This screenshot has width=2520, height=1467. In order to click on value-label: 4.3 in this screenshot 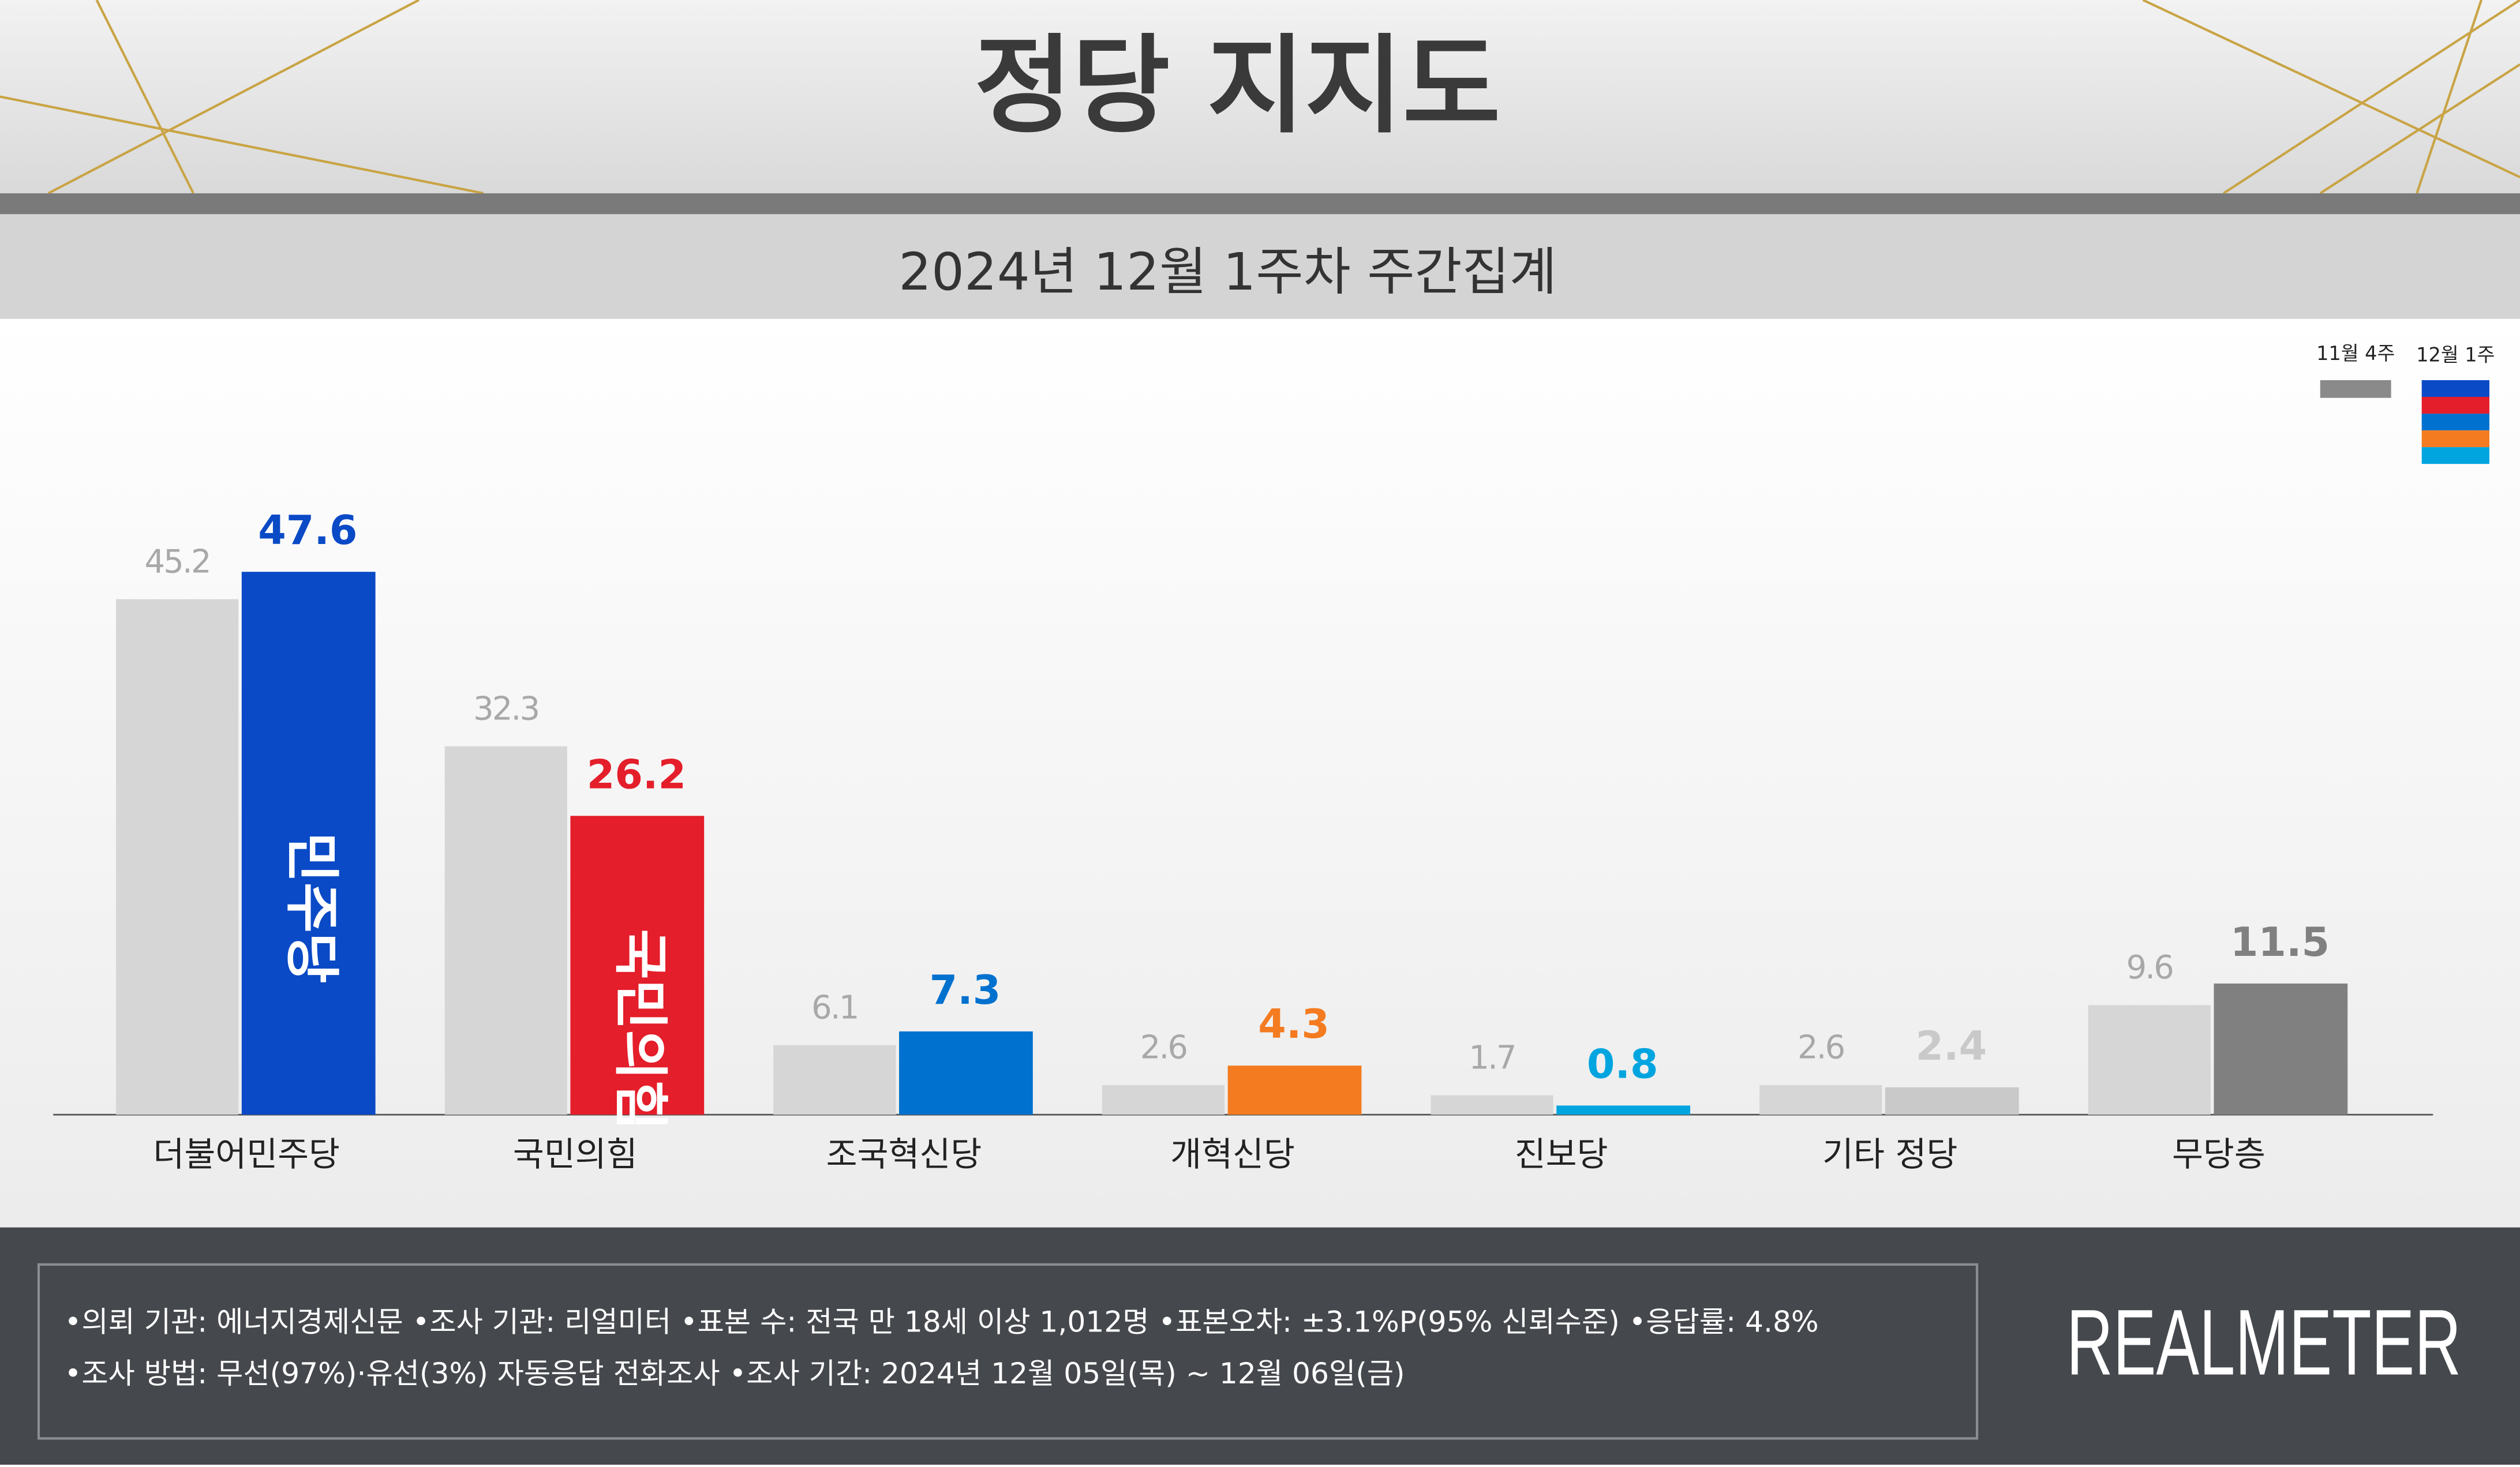, I will do `click(1294, 1024)`.